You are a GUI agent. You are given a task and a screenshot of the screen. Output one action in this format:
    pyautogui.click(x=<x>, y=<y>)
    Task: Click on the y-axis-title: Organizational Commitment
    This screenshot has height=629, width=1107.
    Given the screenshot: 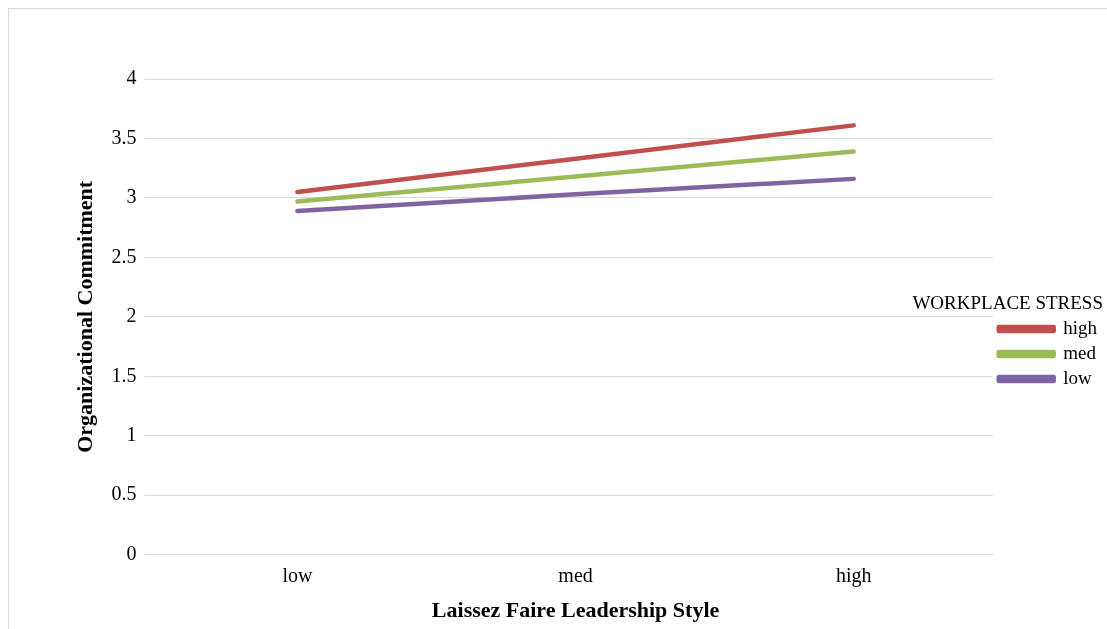 What is the action you would take?
    pyautogui.click(x=84, y=316)
    